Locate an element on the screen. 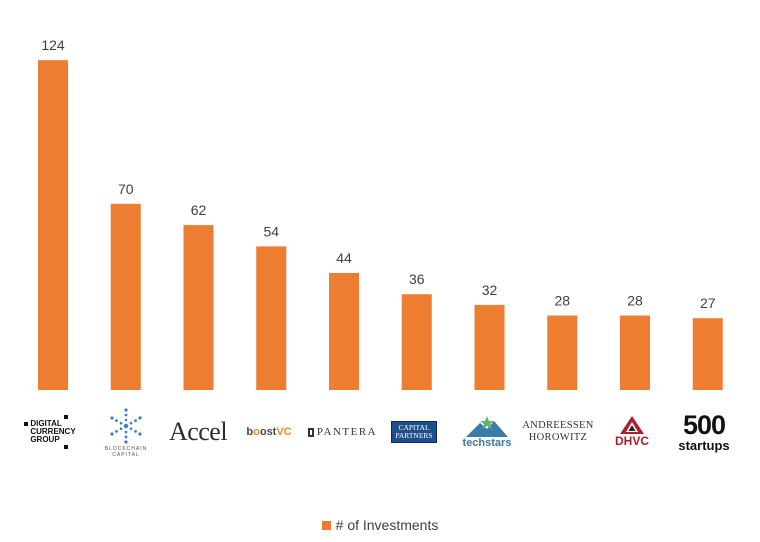 The width and height of the screenshot is (760, 542). dcg-wordmark: DIGITAL CURRENCY GROUP is located at coordinates (50, 432).